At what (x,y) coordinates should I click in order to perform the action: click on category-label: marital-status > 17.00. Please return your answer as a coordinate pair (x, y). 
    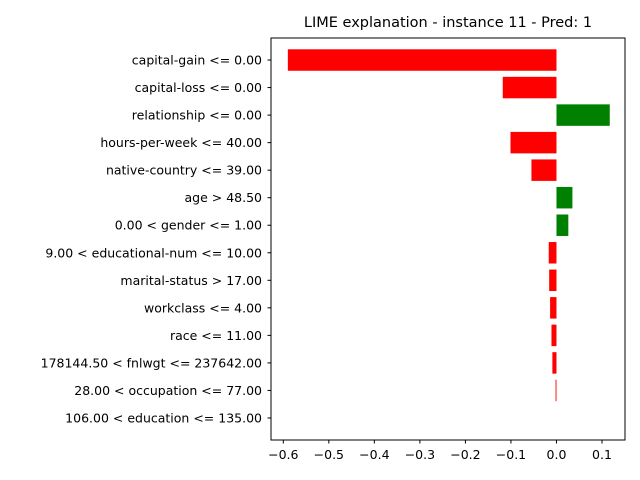
    Looking at the image, I should click on (191, 280).